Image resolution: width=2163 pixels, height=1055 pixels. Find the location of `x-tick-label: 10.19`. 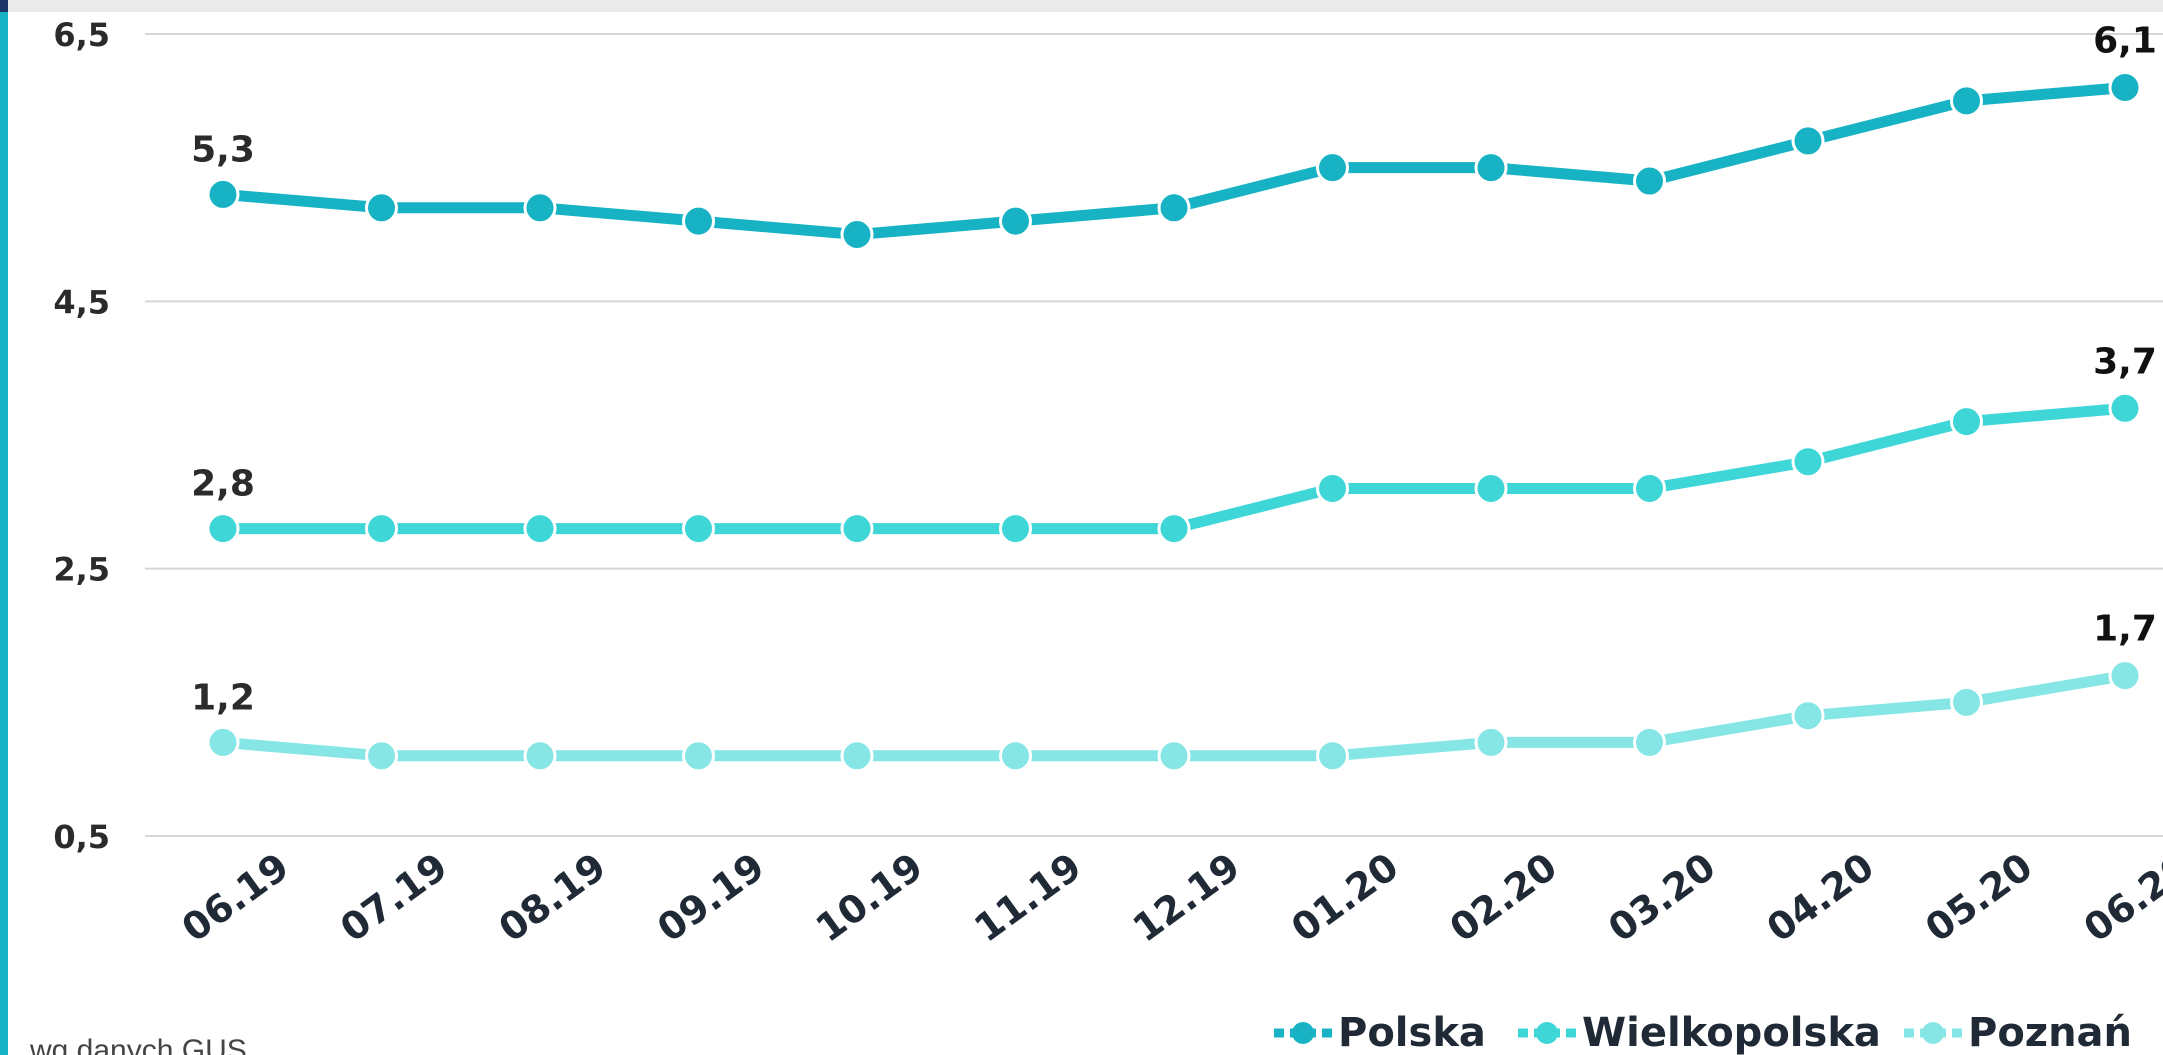

x-tick-label: 10.19 is located at coordinates (869, 897).